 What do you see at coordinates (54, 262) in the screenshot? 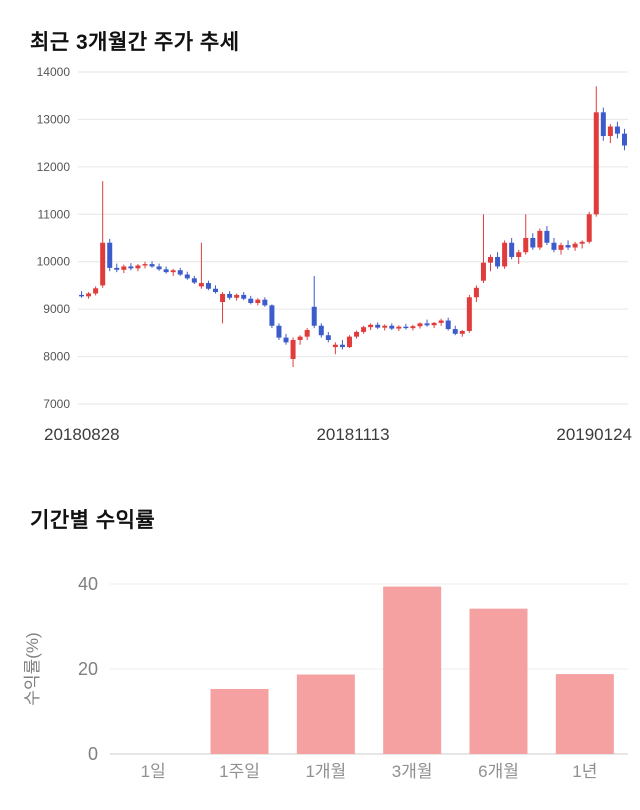
I see `price-y-tick-label: 10000` at bounding box center [54, 262].